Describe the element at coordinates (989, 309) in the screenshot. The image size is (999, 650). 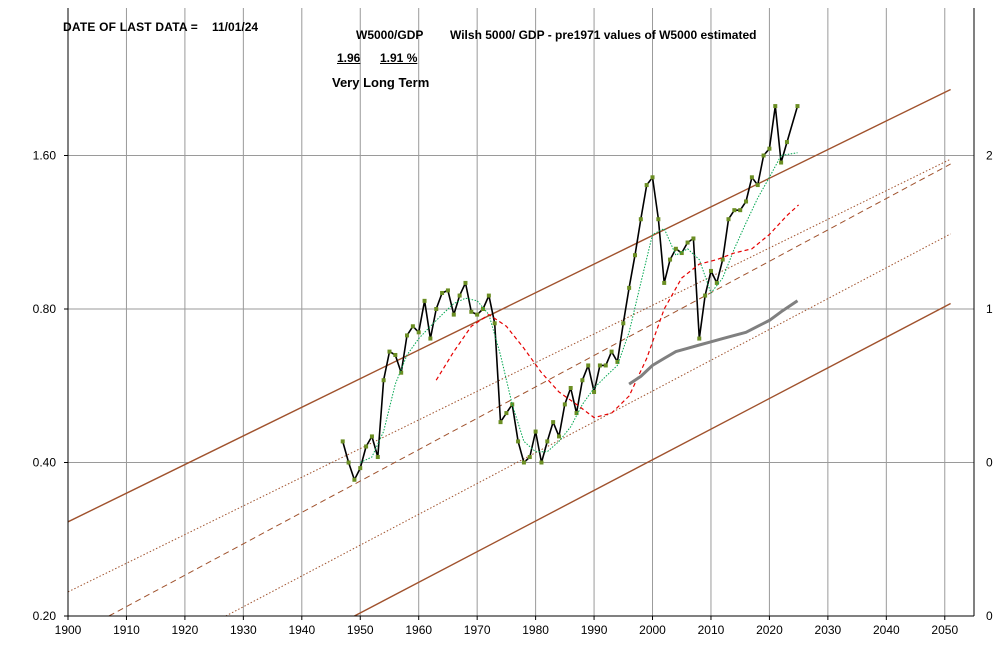
I see `y-right-tick-label: 1` at that location.